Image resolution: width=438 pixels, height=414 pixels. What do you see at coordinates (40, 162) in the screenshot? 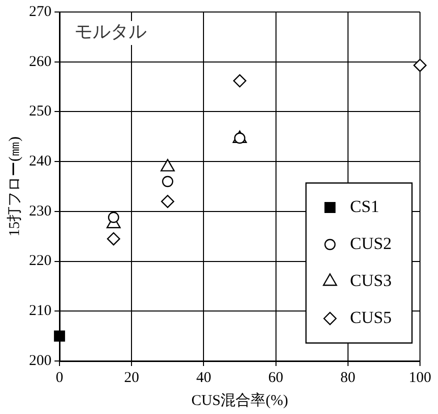
I see `y-tick-label: 240` at bounding box center [40, 162].